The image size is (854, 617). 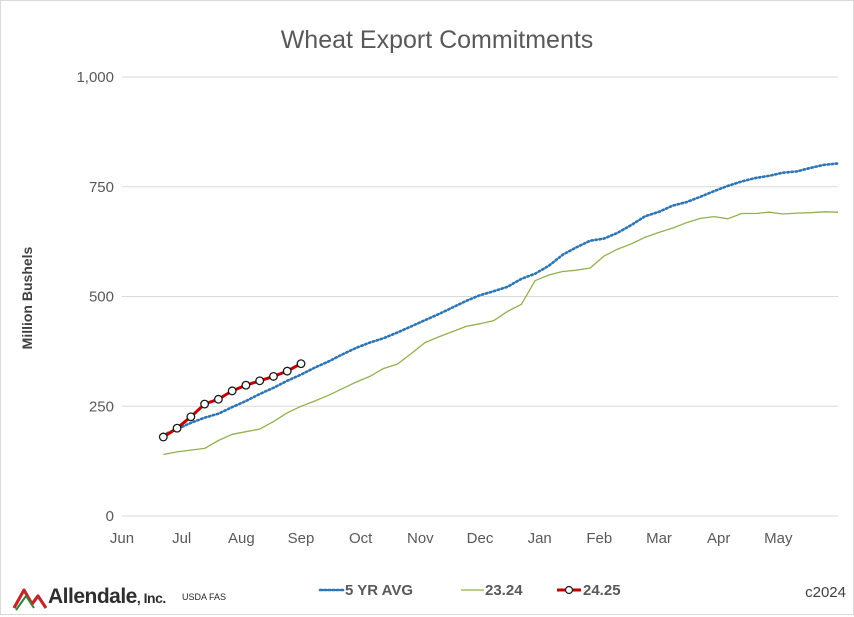 What do you see at coordinates (27, 297) in the screenshot?
I see `y-axis-title: Million Bushels` at bounding box center [27, 297].